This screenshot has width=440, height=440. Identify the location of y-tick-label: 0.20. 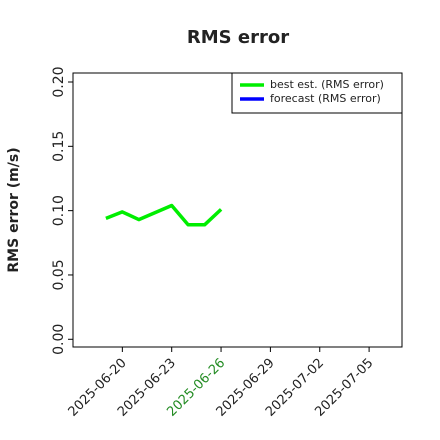
(59, 81).